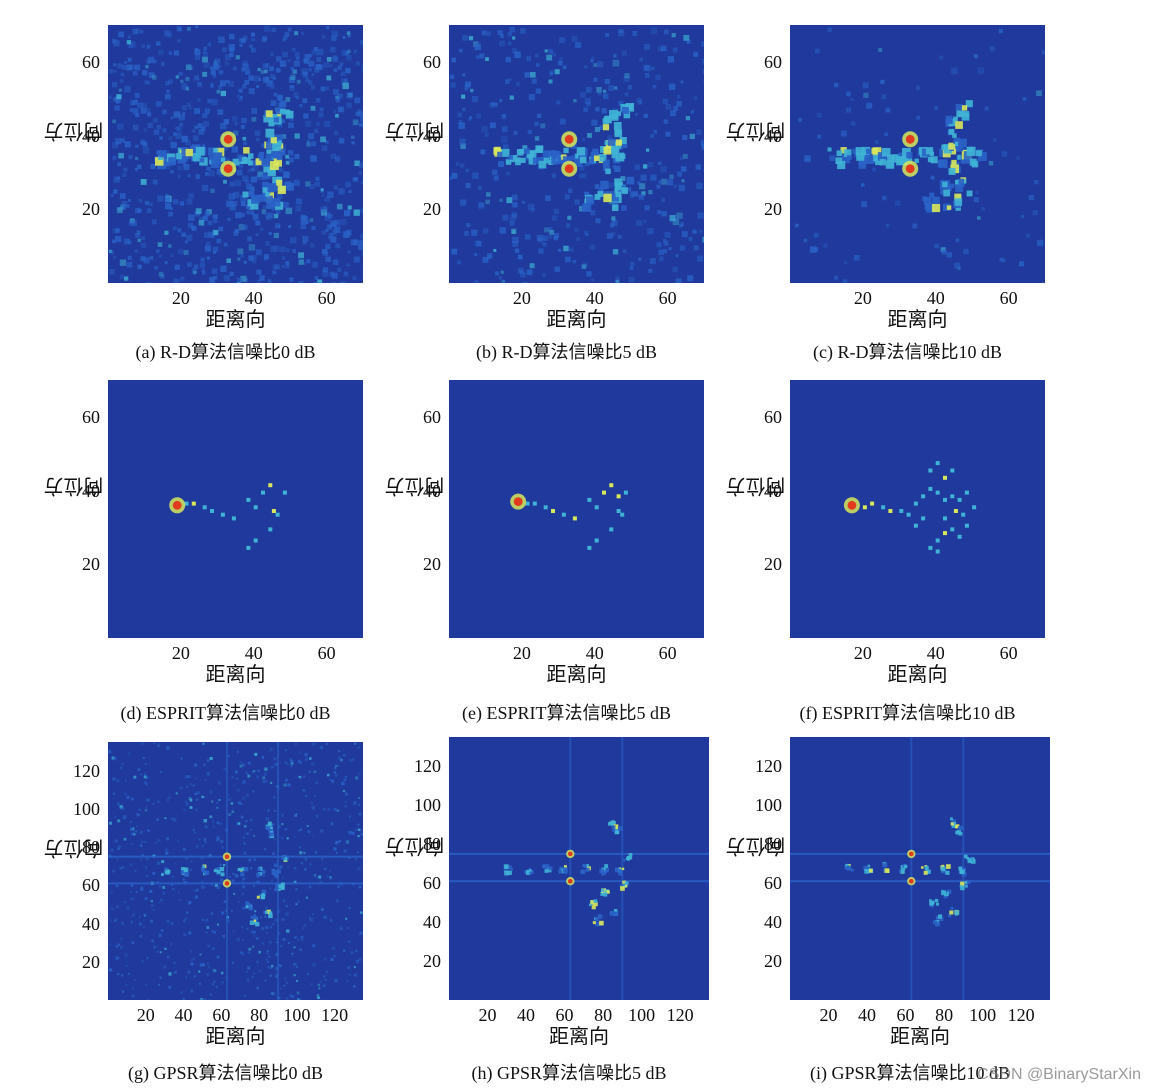  Describe the element at coordinates (235, 871) in the screenshot. I see `heatmap-plot-g` at that location.